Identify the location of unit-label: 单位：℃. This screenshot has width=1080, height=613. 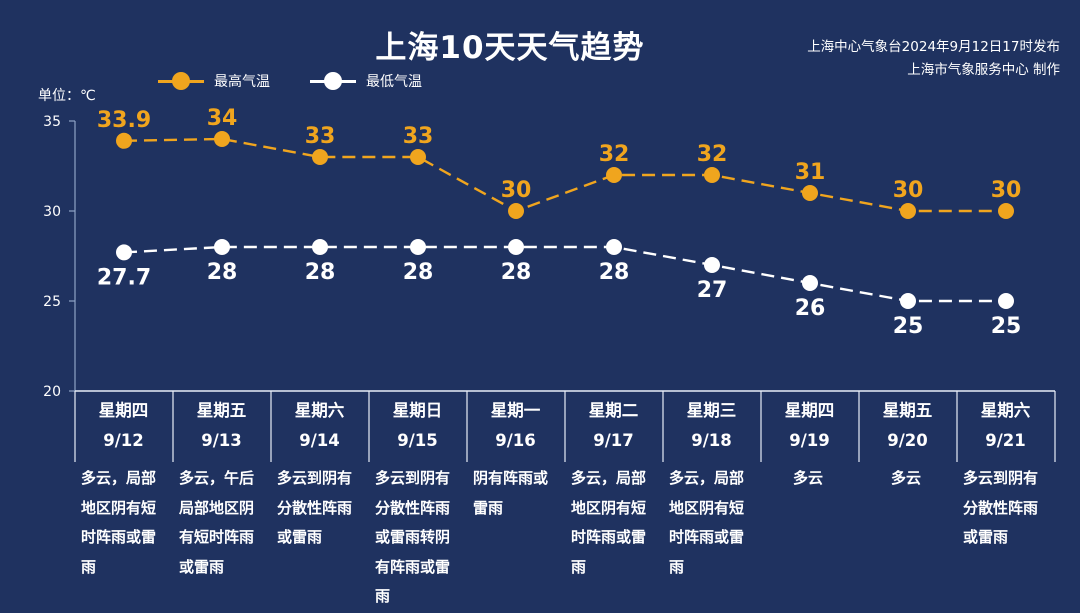
(67, 96).